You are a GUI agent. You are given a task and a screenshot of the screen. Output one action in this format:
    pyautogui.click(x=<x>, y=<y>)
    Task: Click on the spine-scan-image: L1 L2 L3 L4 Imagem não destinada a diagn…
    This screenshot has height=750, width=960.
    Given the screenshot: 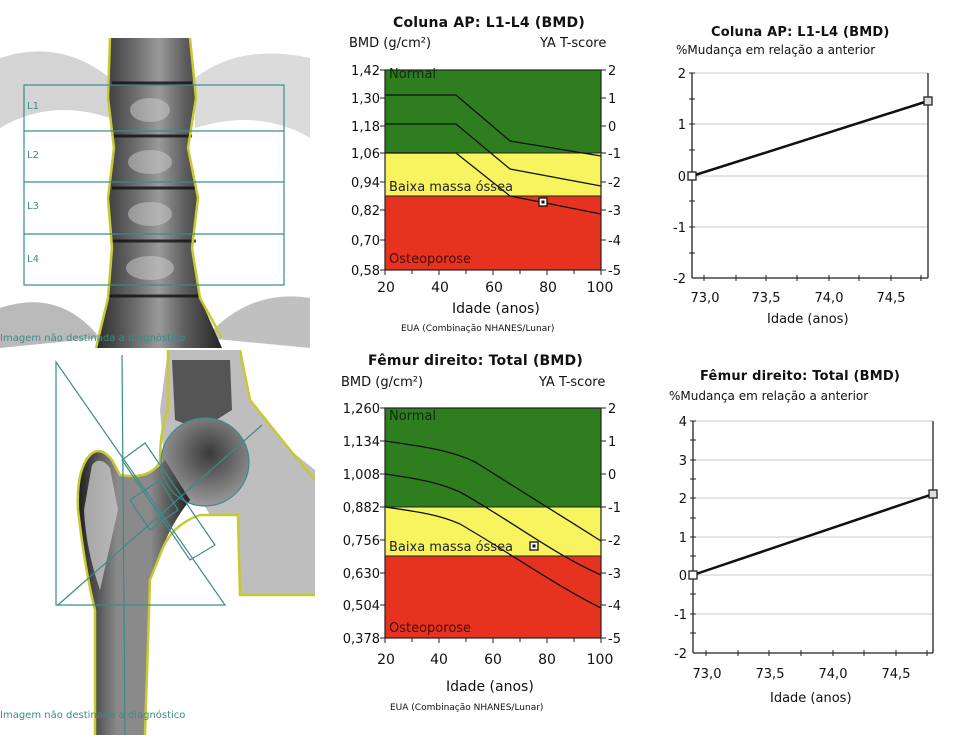 What is the action you would take?
    pyautogui.click(x=155, y=193)
    